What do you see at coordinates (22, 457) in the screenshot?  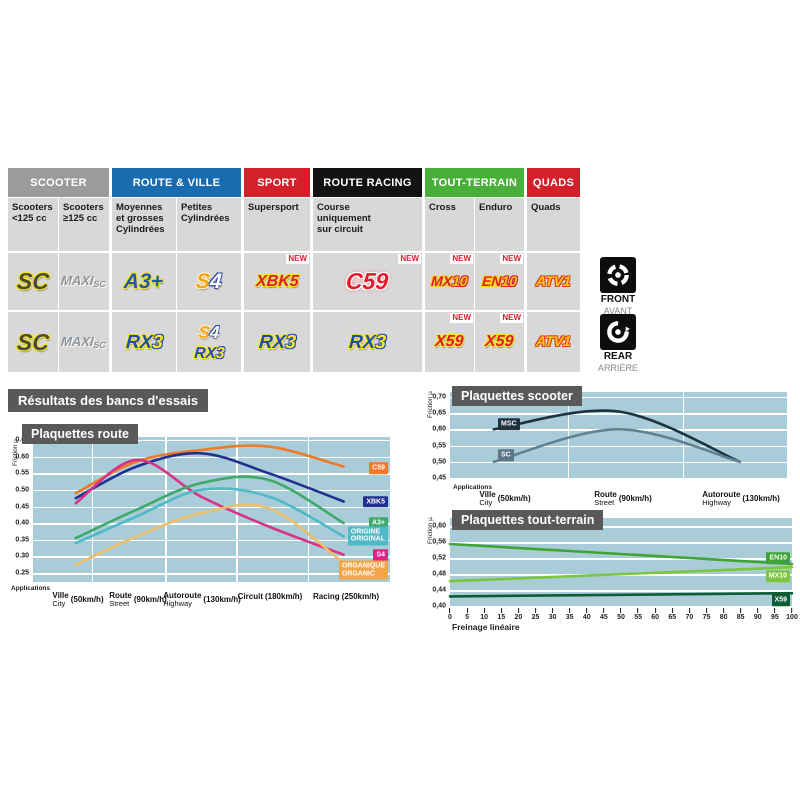 I see `ytick-label: 0.60` at bounding box center [22, 457].